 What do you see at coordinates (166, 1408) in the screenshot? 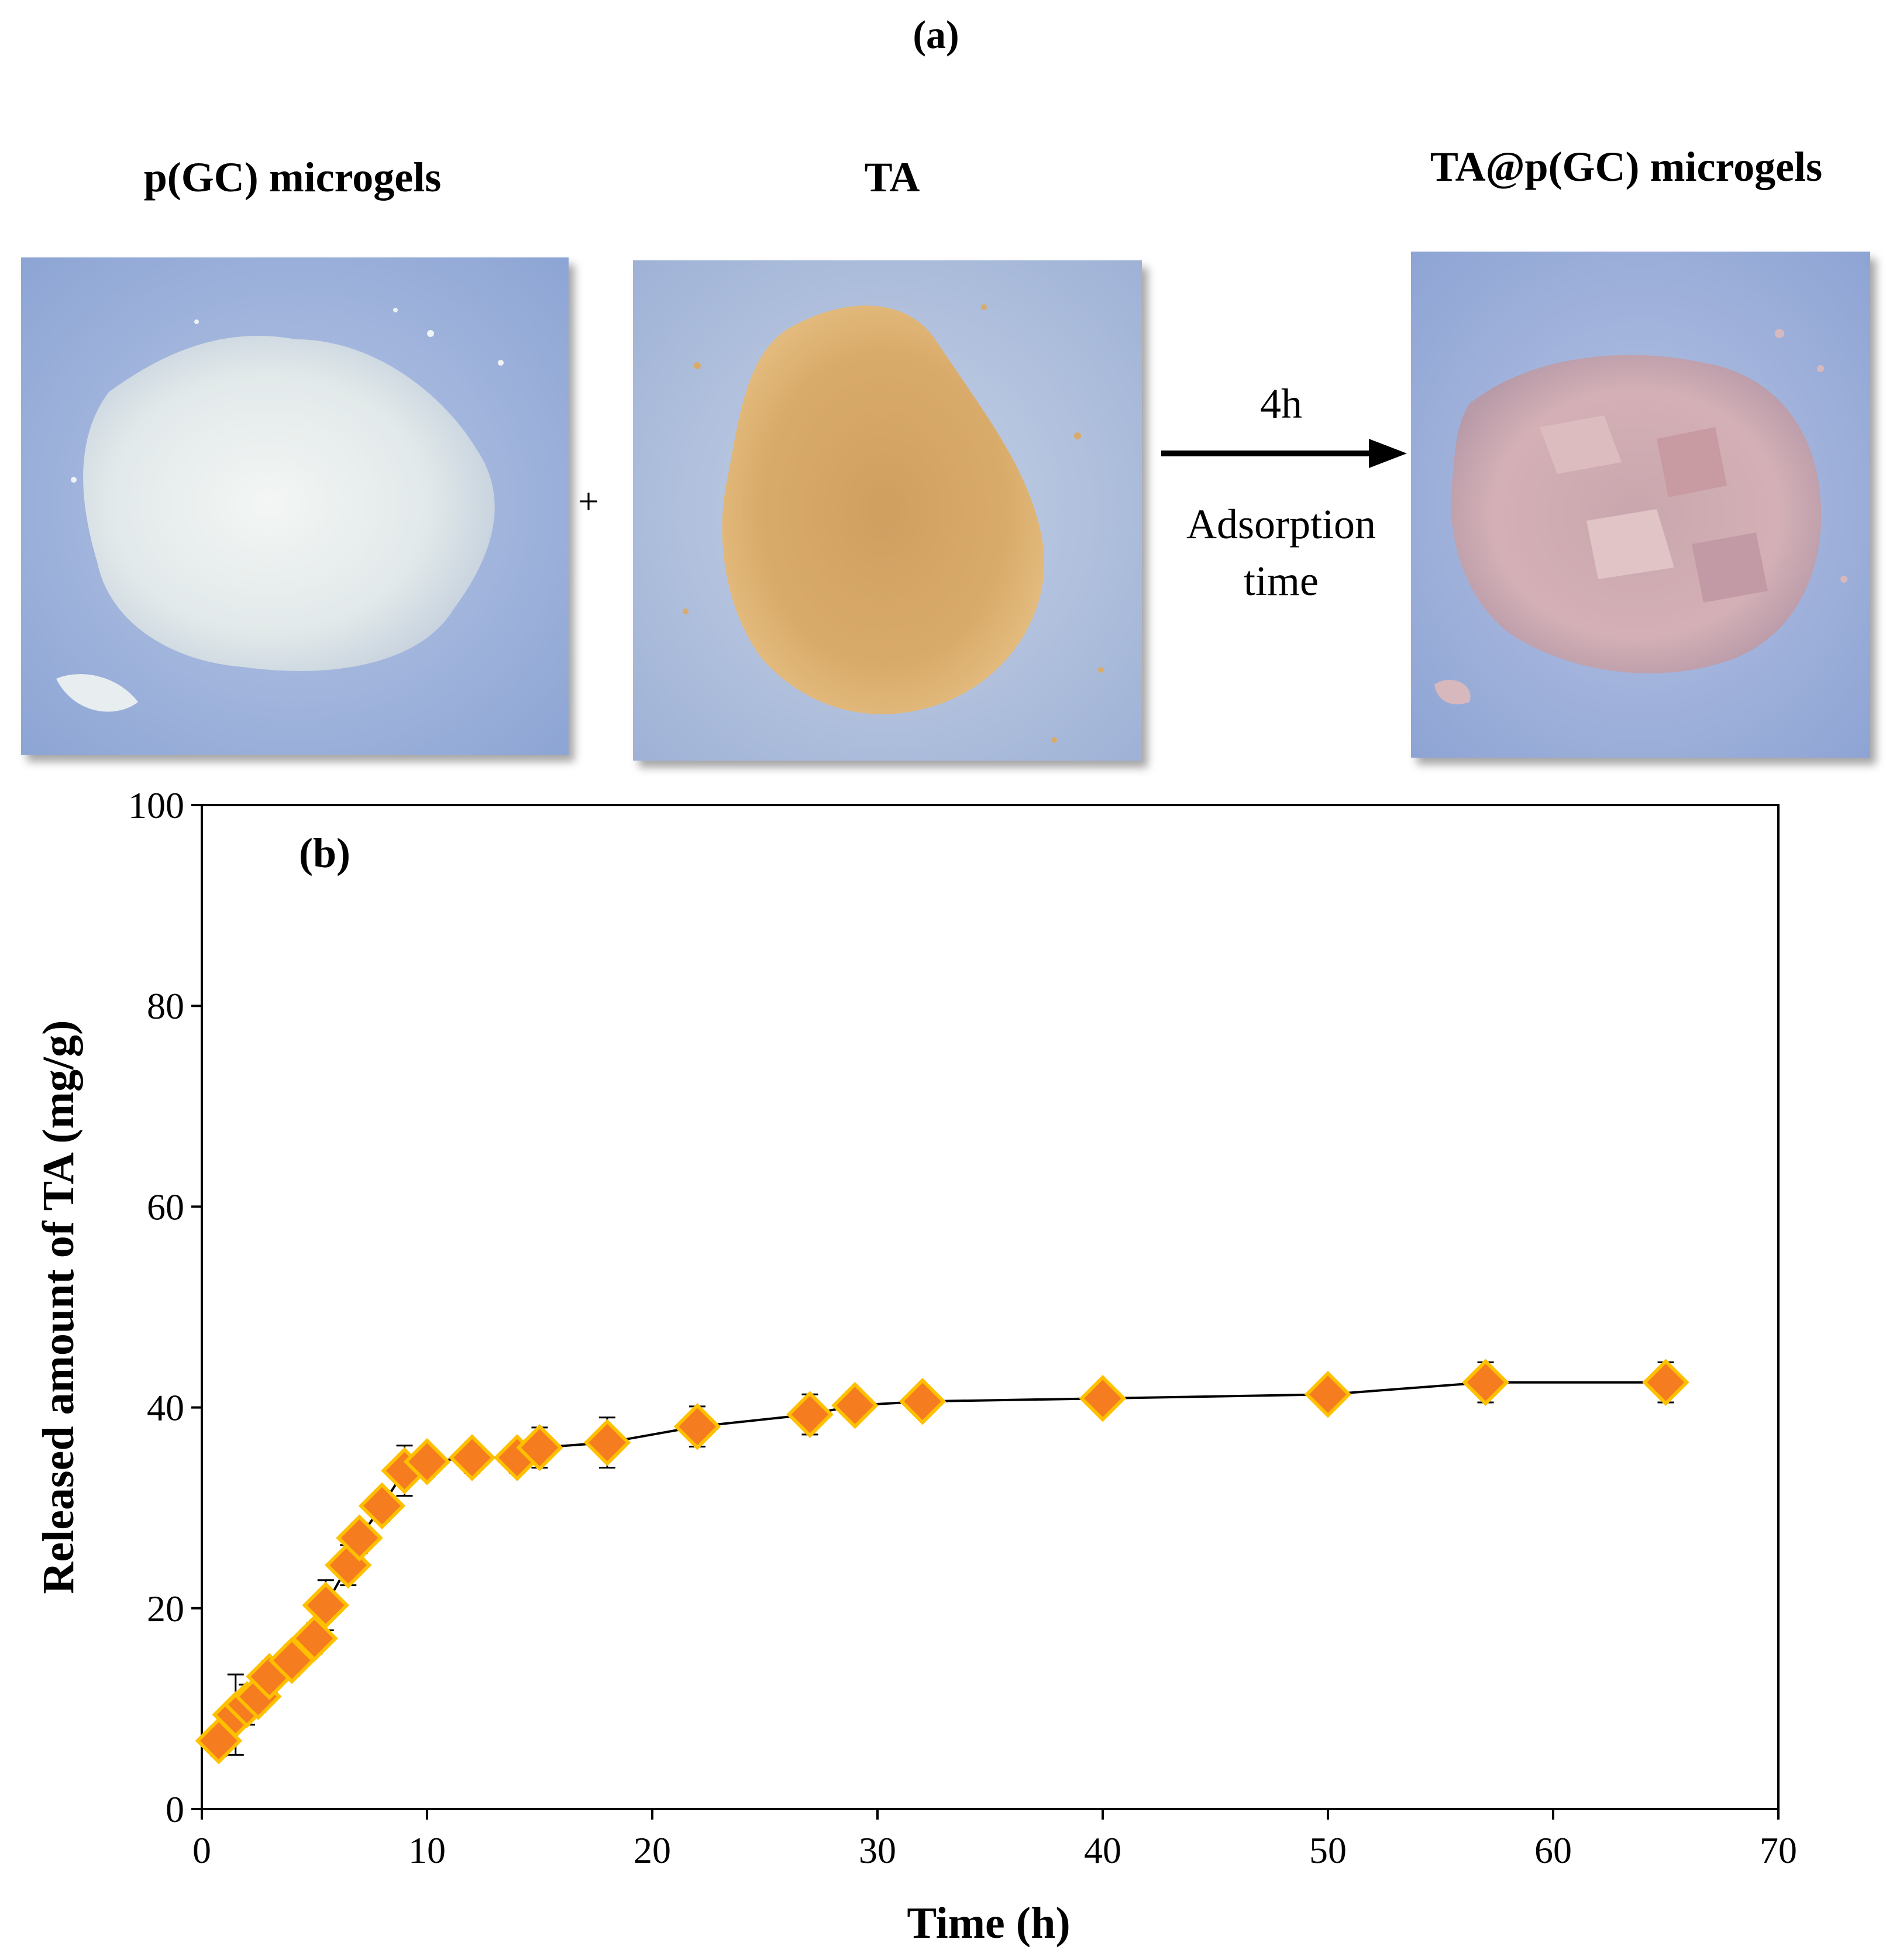
I see `y-tick-label: 40` at bounding box center [166, 1408].